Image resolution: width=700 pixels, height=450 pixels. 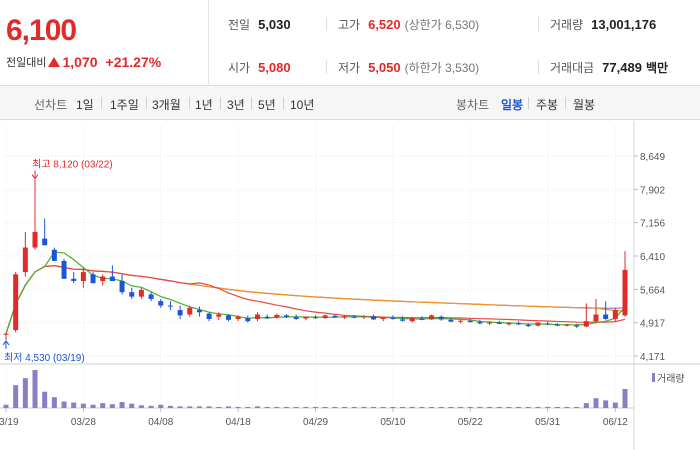 I want to click on volume-value: 13,001,176, so click(x=624, y=24).